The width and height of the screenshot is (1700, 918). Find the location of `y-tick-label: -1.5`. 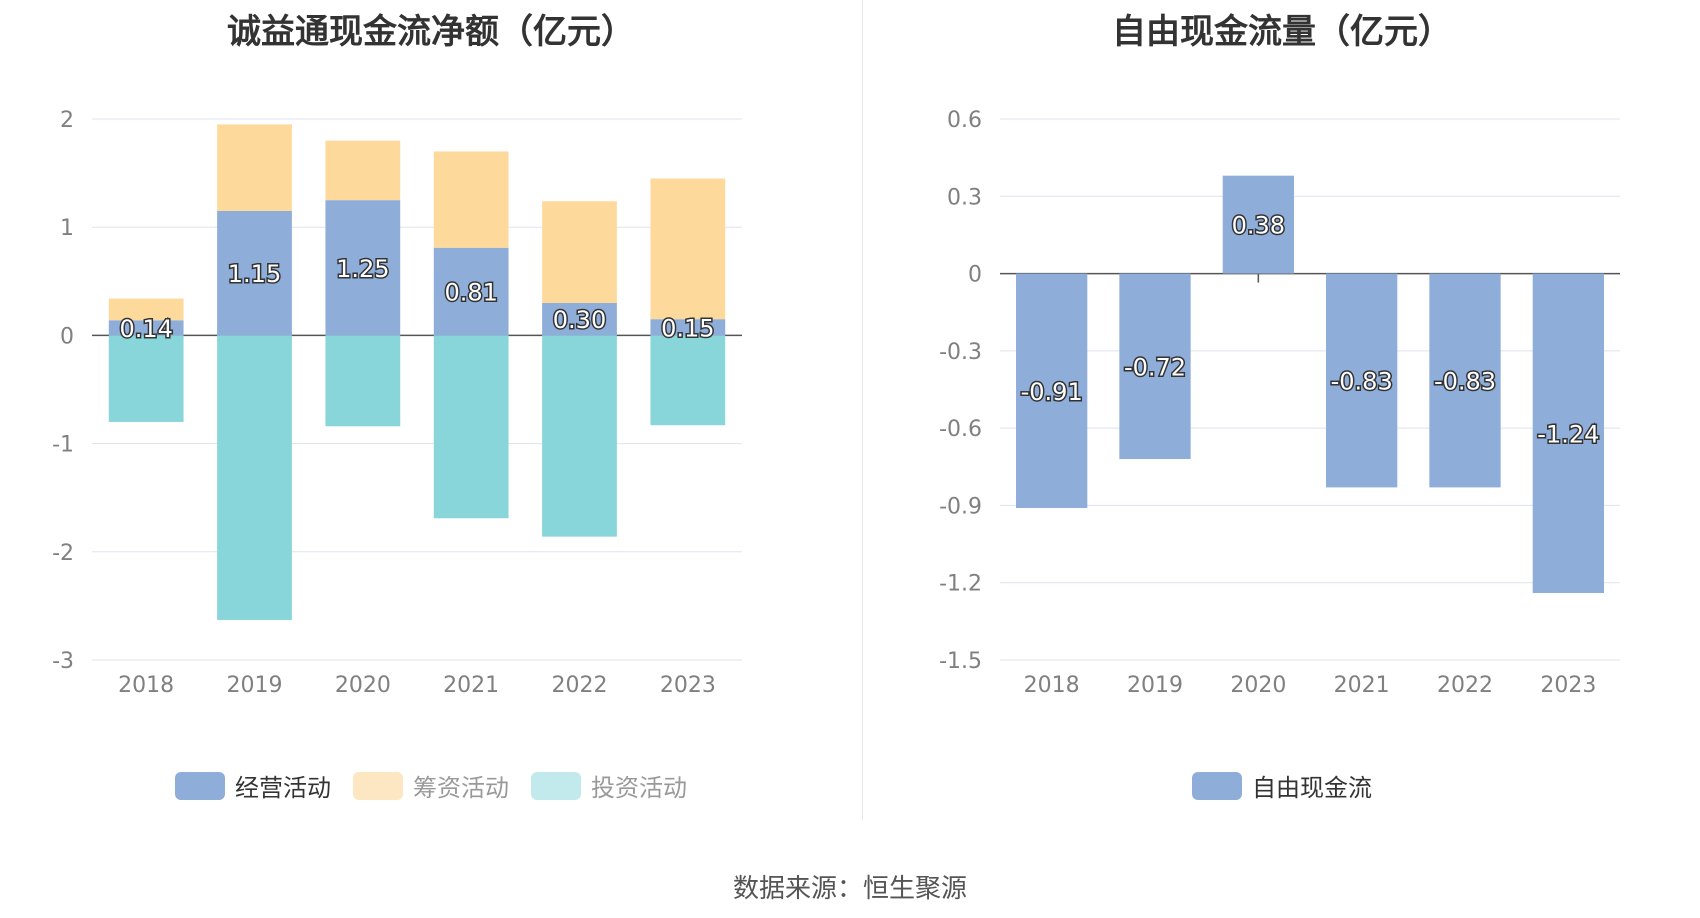

y-tick-label: -1.5 is located at coordinates (960, 661).